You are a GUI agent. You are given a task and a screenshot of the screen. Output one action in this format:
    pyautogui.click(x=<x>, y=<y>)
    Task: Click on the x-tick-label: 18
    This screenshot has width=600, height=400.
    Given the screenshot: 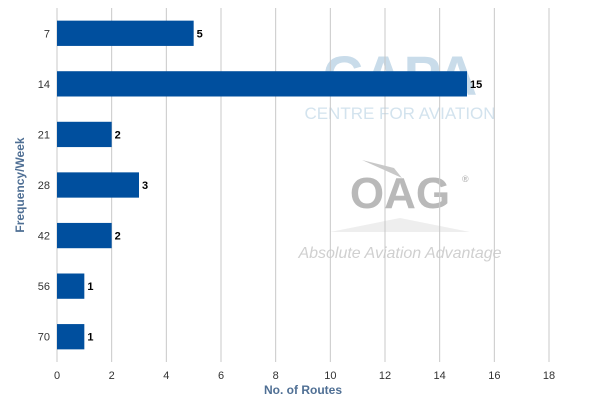 What is the action you would take?
    pyautogui.click(x=549, y=376)
    